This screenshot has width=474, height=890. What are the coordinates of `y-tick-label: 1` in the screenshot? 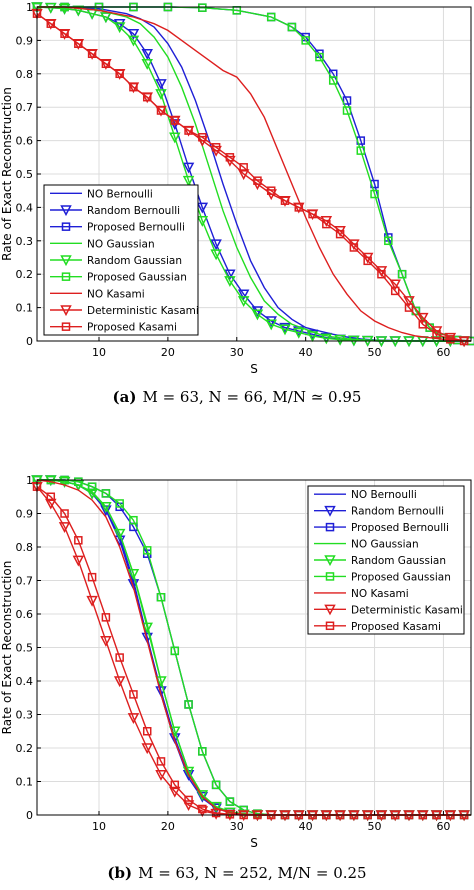 It's located at (29, 7).